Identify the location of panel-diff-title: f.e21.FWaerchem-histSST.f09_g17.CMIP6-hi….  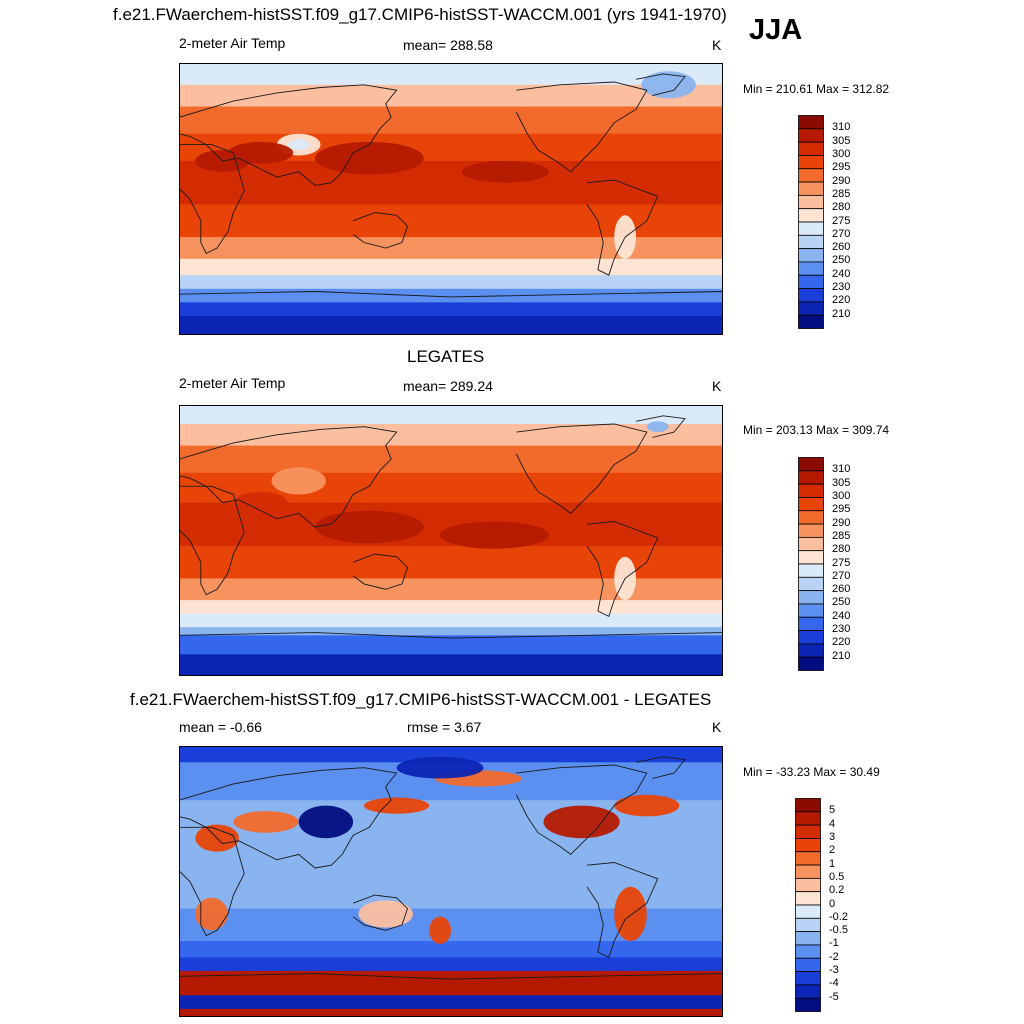
(421, 699).